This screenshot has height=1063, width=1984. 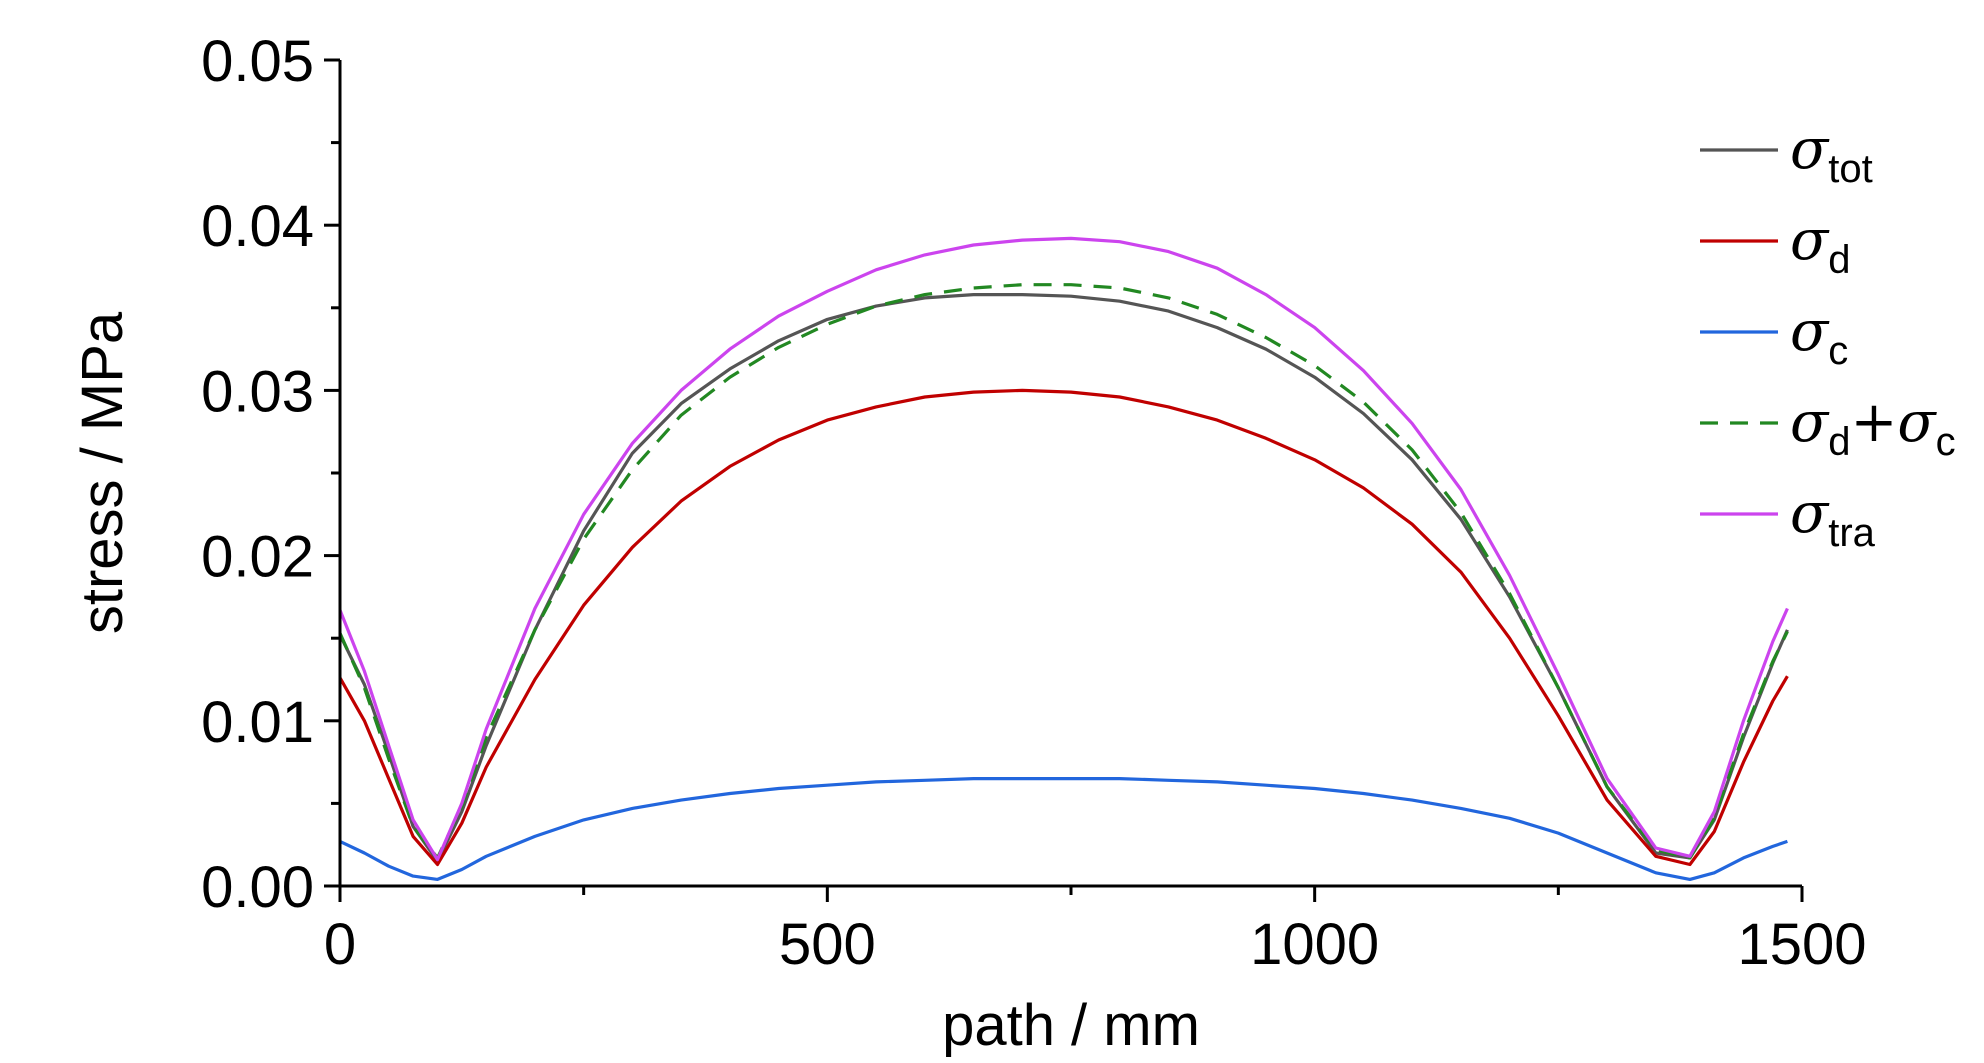 What do you see at coordinates (1820, 245) in the screenshot?
I see `legend-label: σd` at bounding box center [1820, 245].